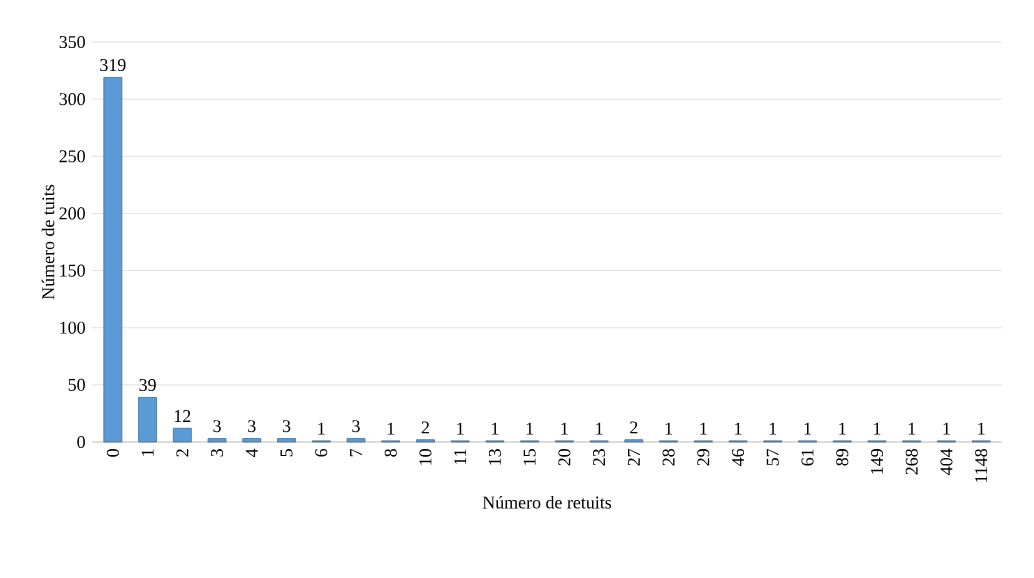  Describe the element at coordinates (72, 213) in the screenshot. I see `y-tick-label: 200` at that location.